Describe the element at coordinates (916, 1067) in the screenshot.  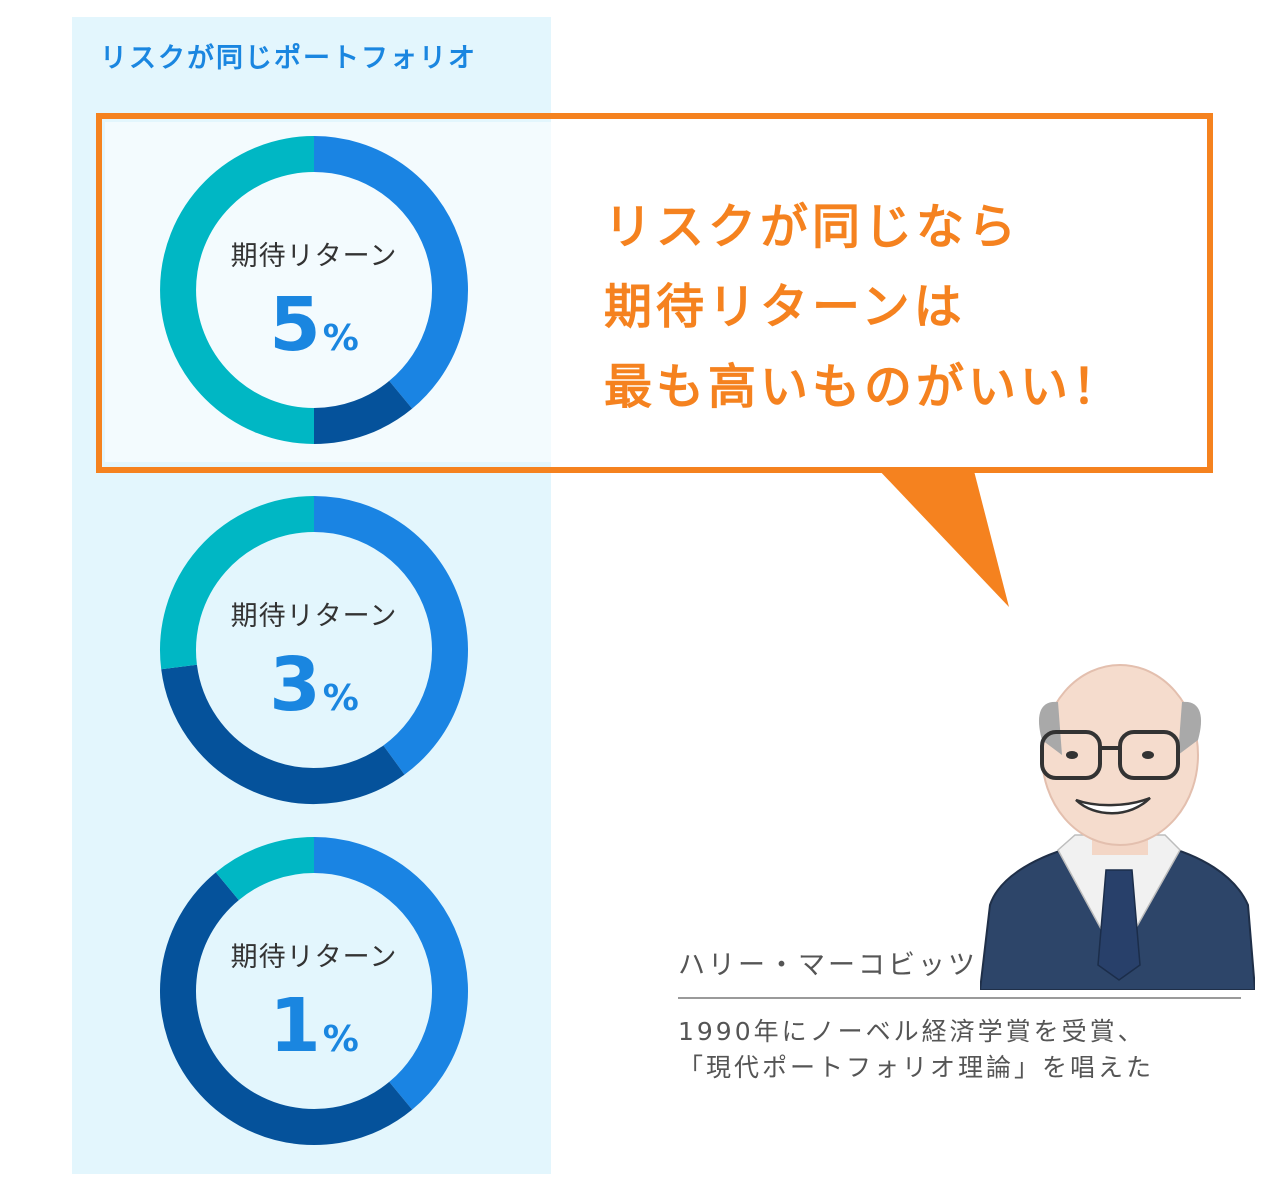
I see `description-line-2: 「現代ポートフォリオ理論」を唱えた` at that location.